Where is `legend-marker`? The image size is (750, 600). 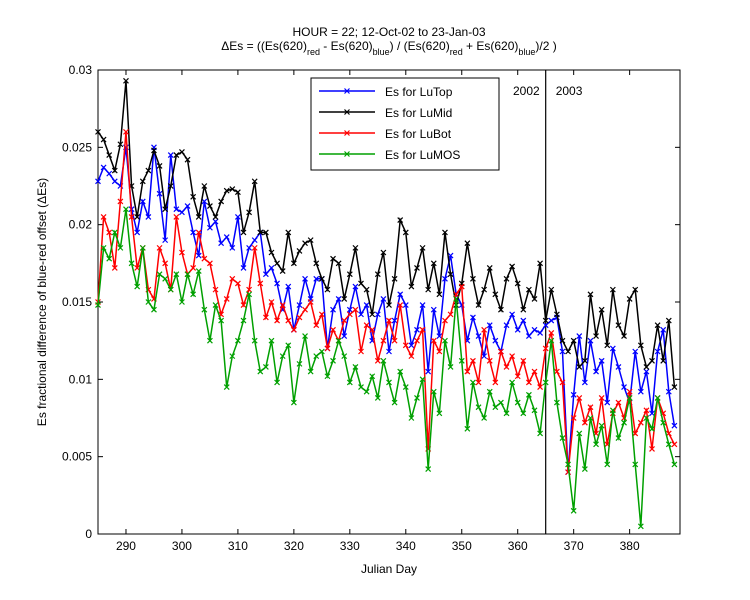
legend-marker is located at coordinates (347, 91).